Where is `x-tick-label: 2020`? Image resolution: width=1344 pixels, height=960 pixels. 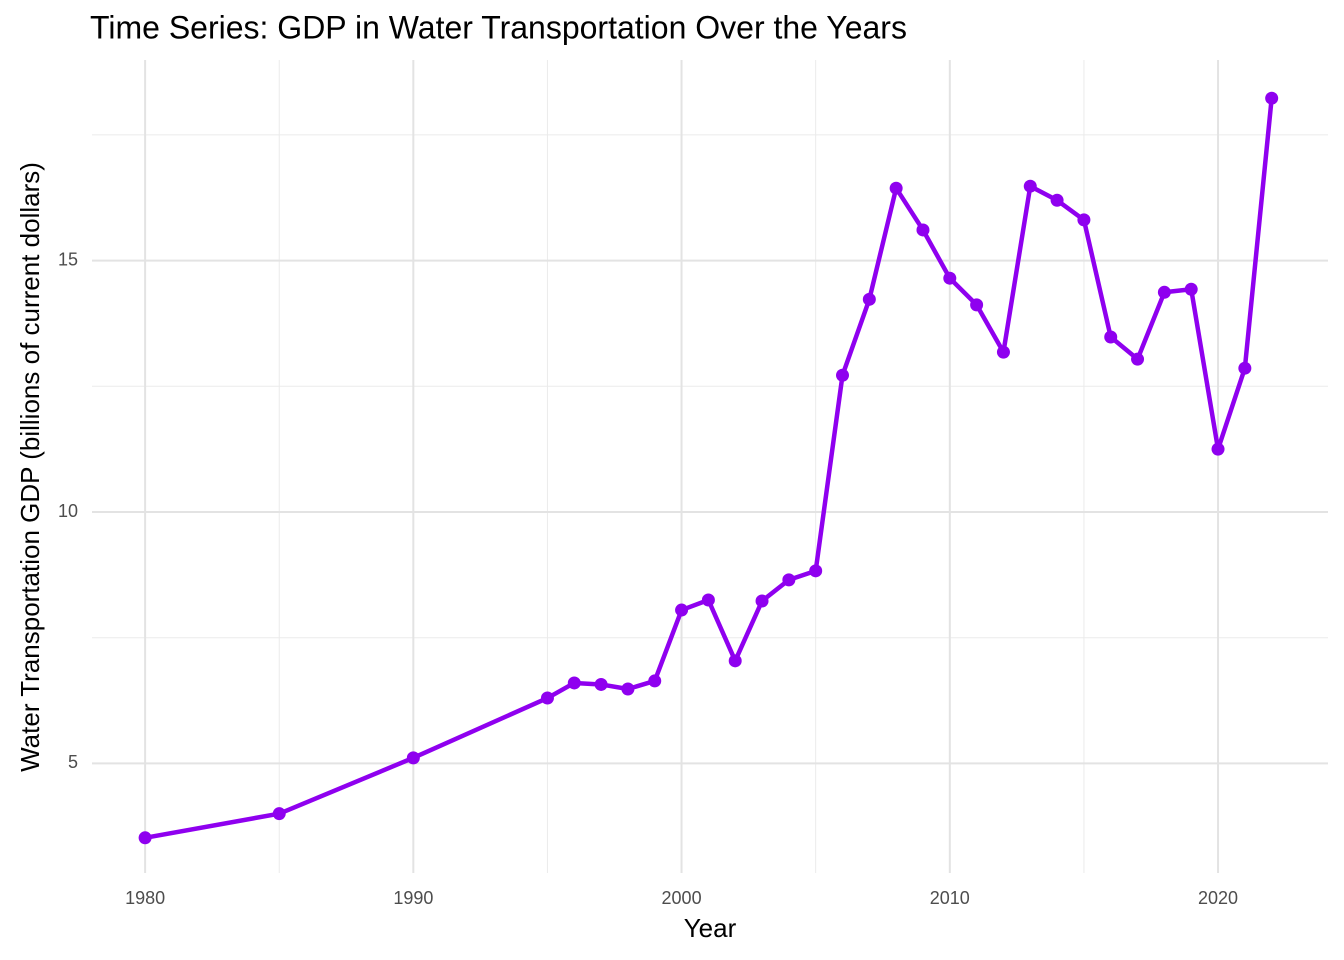
x-tick-label: 2020 is located at coordinates (1218, 898).